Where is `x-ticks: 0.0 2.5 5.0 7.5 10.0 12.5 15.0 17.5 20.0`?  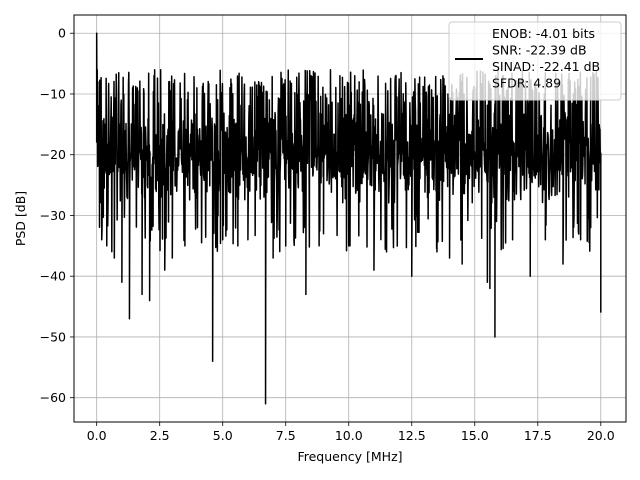 x-ticks: 0.0 2.5 5.0 7.5 10.0 12.5 15.0 17.5 20.0 is located at coordinates (351, 432).